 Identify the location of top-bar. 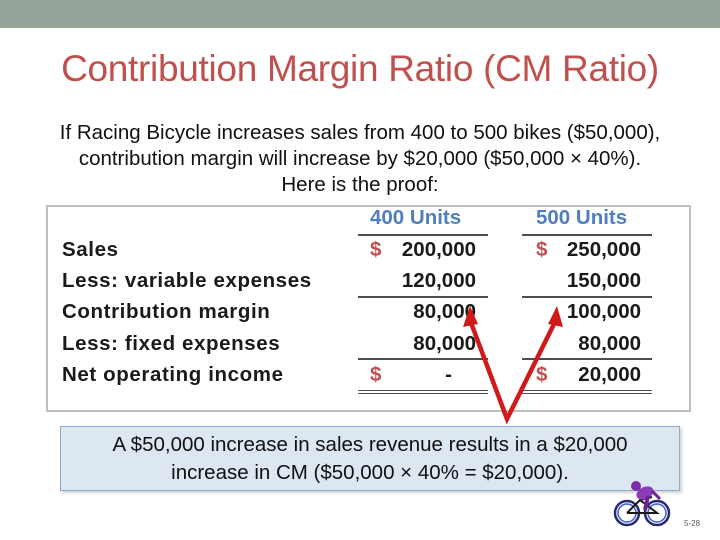
(360, 14).